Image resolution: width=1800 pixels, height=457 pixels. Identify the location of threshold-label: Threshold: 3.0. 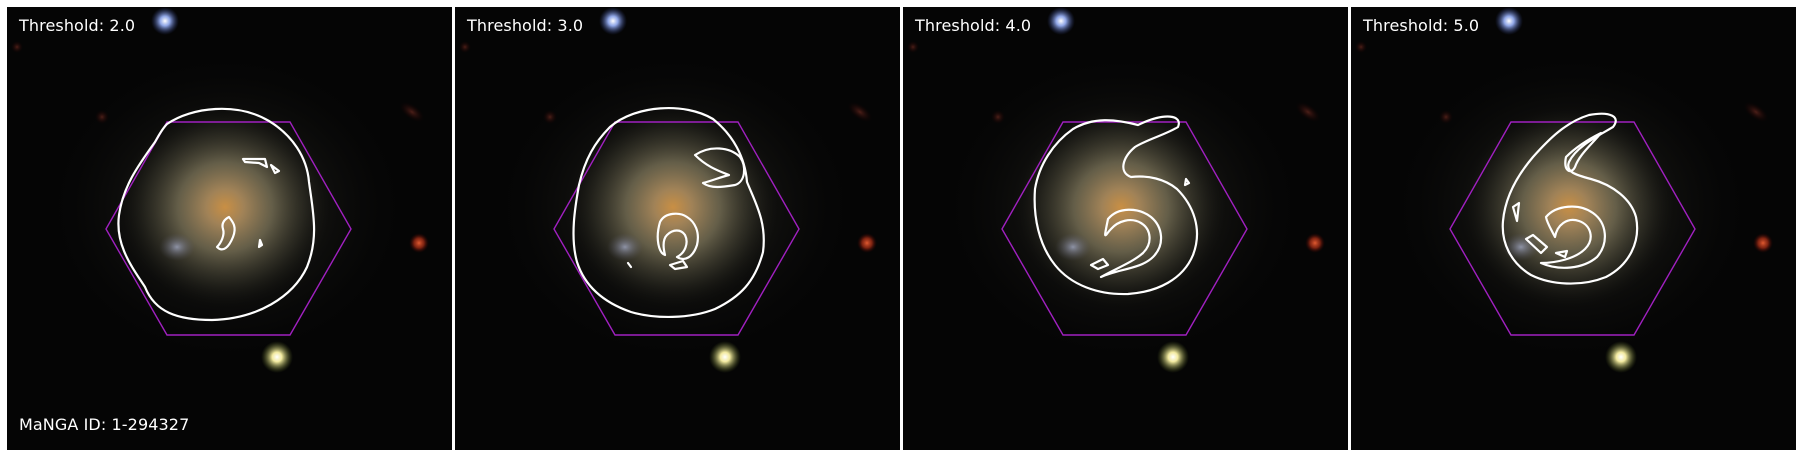
(525, 25).